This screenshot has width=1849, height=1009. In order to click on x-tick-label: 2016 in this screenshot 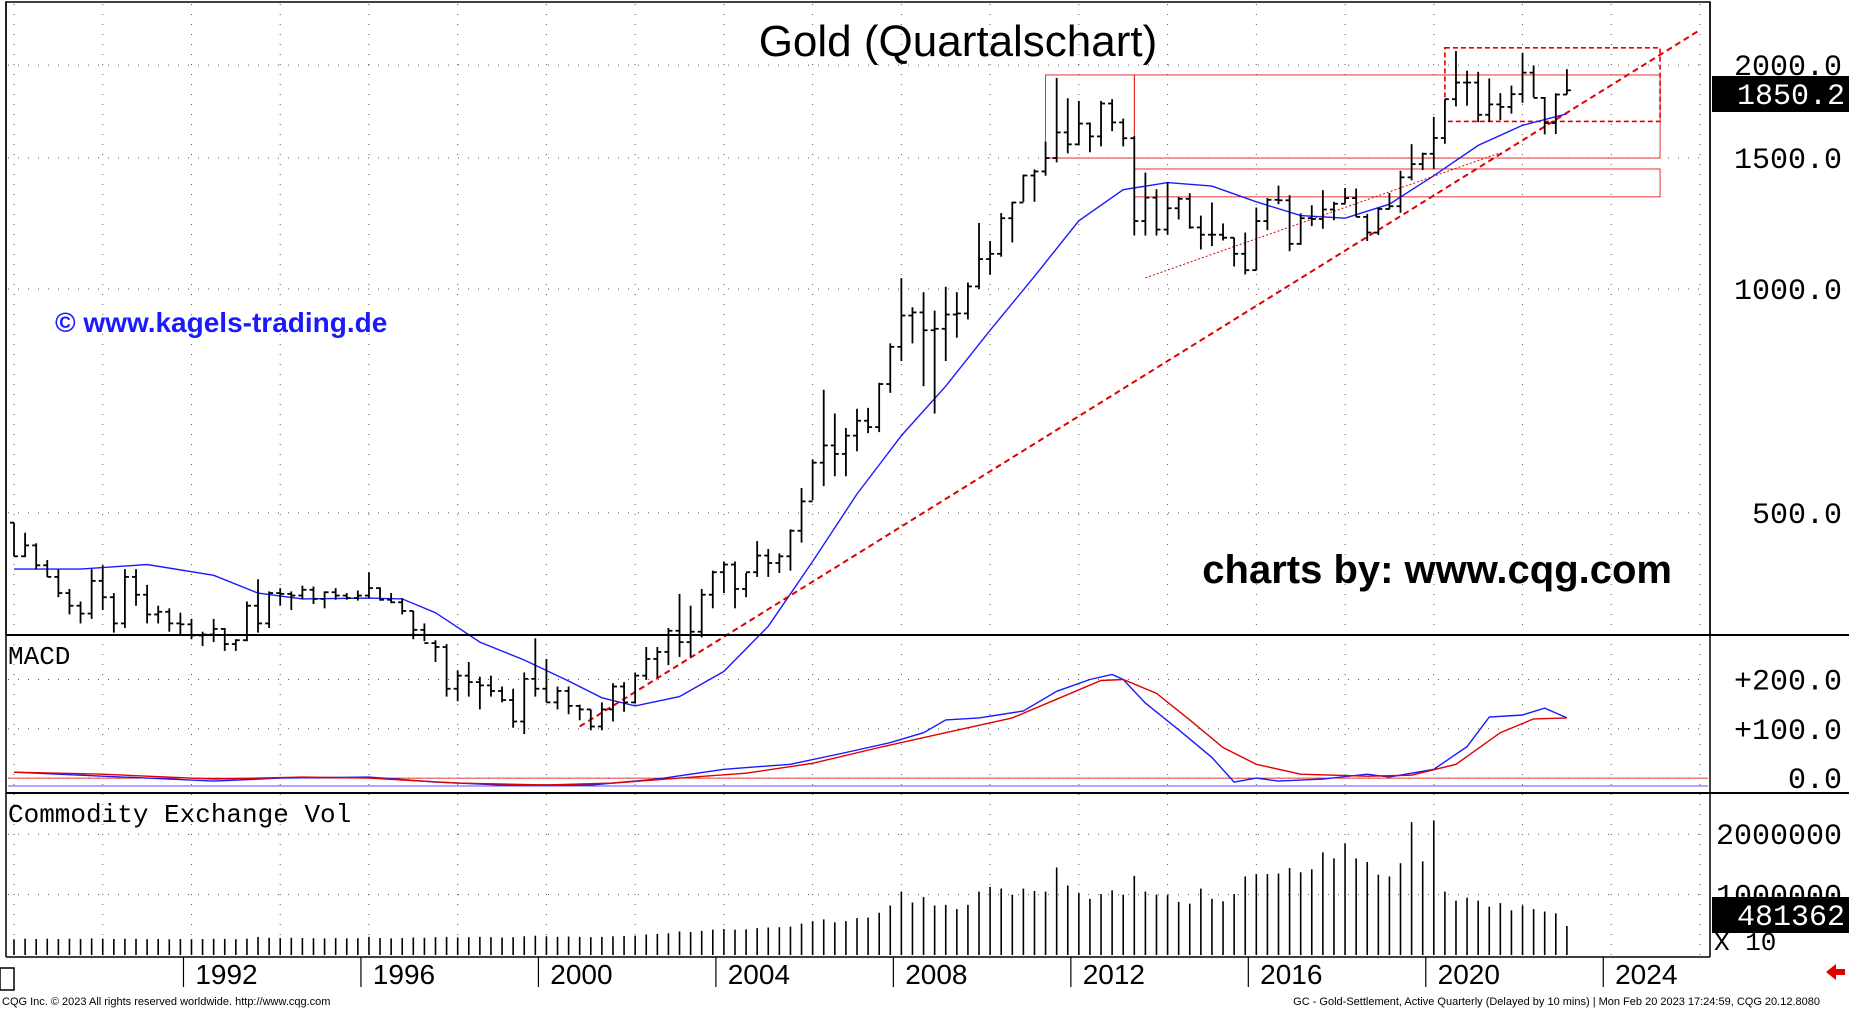, I will do `click(1291, 974)`.